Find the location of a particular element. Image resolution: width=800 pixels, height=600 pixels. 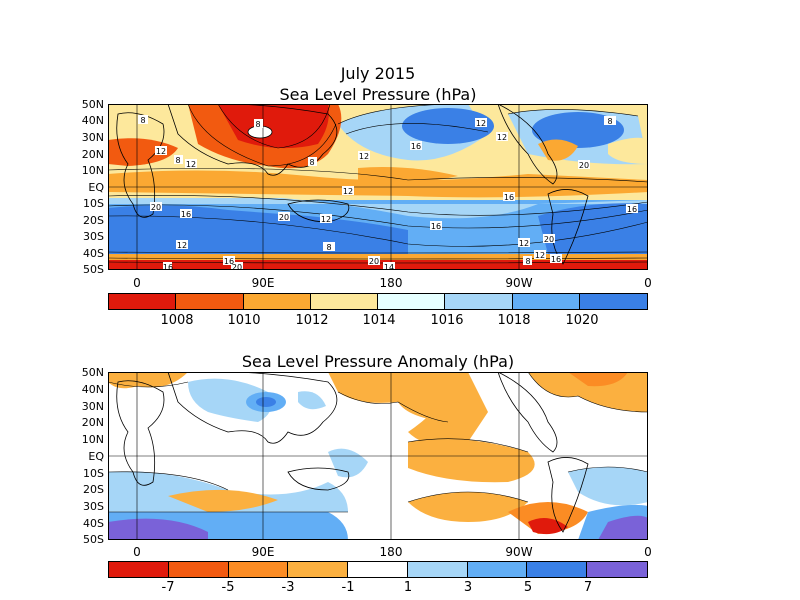

colorbar-label: 1020 is located at coordinates (582, 320).